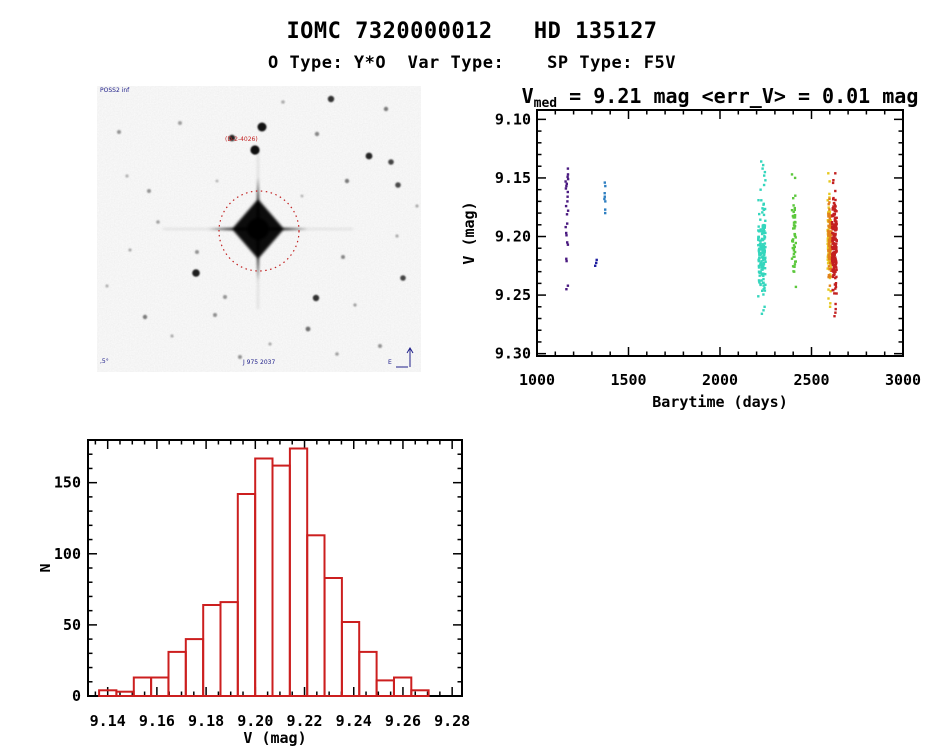 This screenshot has width=944, height=747. What do you see at coordinates (719, 402) in the screenshot?
I see `x-axis-label: Barytime (days)` at bounding box center [719, 402].